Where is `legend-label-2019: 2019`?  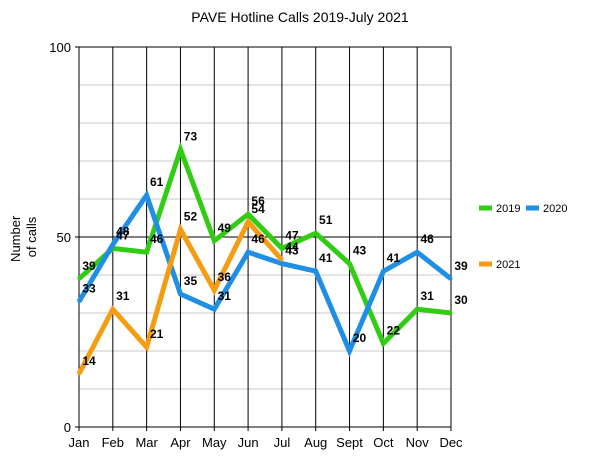
legend-label-2019: 2019 is located at coordinates (508, 209).